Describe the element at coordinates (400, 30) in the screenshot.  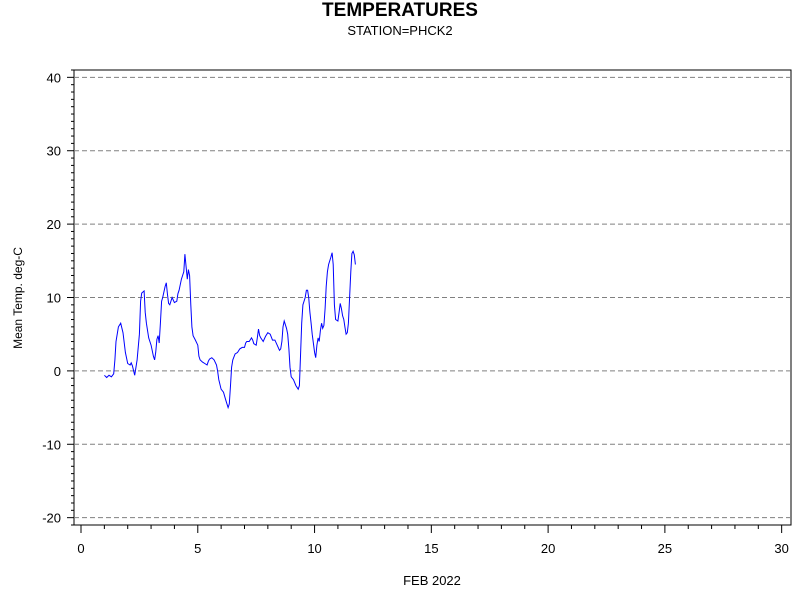
I see `chart-subtitle: STATION=PHCK2` at that location.